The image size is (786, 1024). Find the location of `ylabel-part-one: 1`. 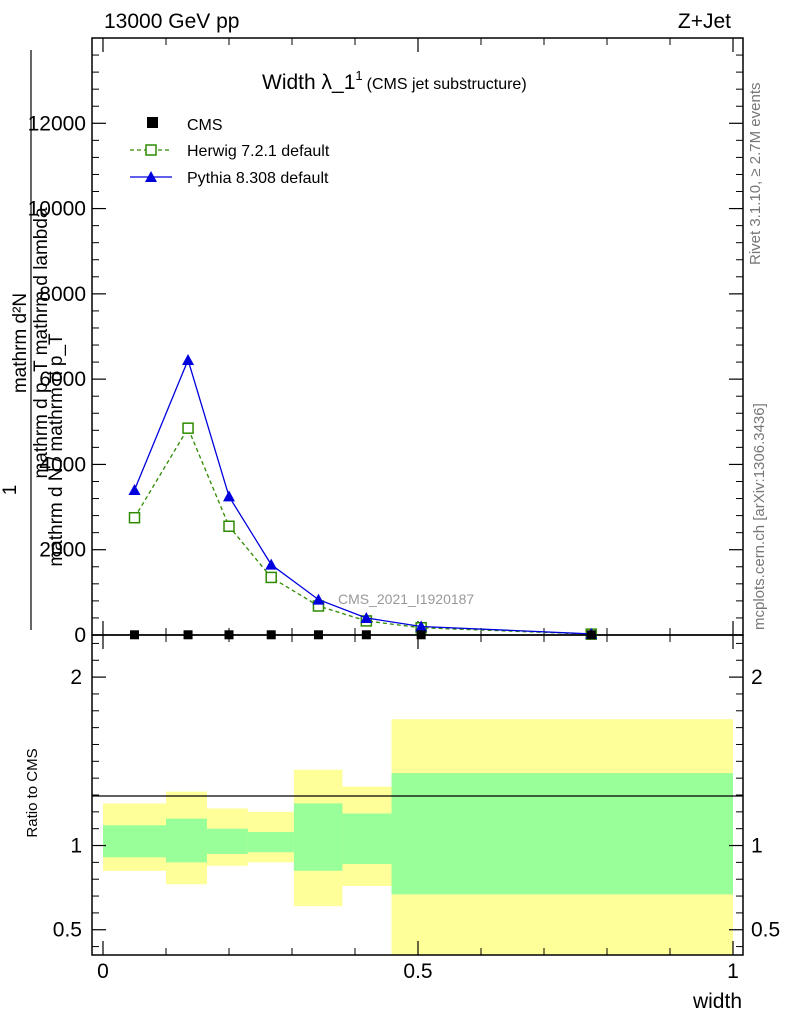

ylabel-part-one: 1 is located at coordinates (10, 490).